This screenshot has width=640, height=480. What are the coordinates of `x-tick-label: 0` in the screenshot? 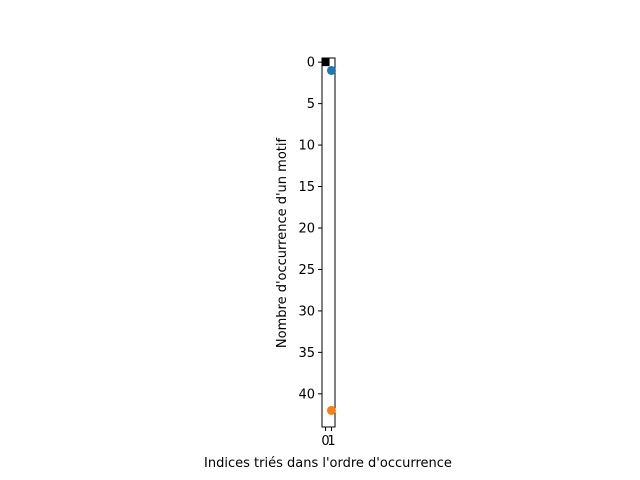 It's located at (325, 441).